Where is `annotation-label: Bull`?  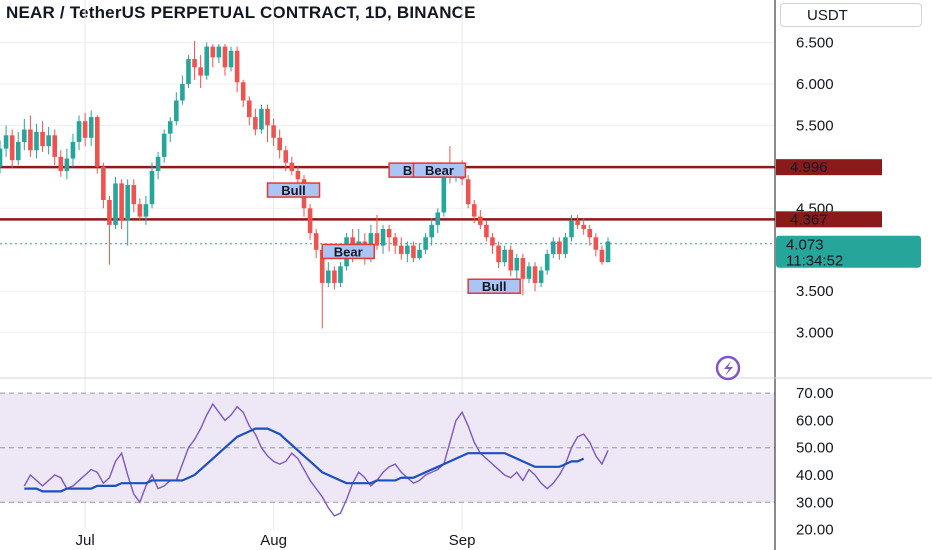
annotation-label: Bull is located at coordinates (293, 190).